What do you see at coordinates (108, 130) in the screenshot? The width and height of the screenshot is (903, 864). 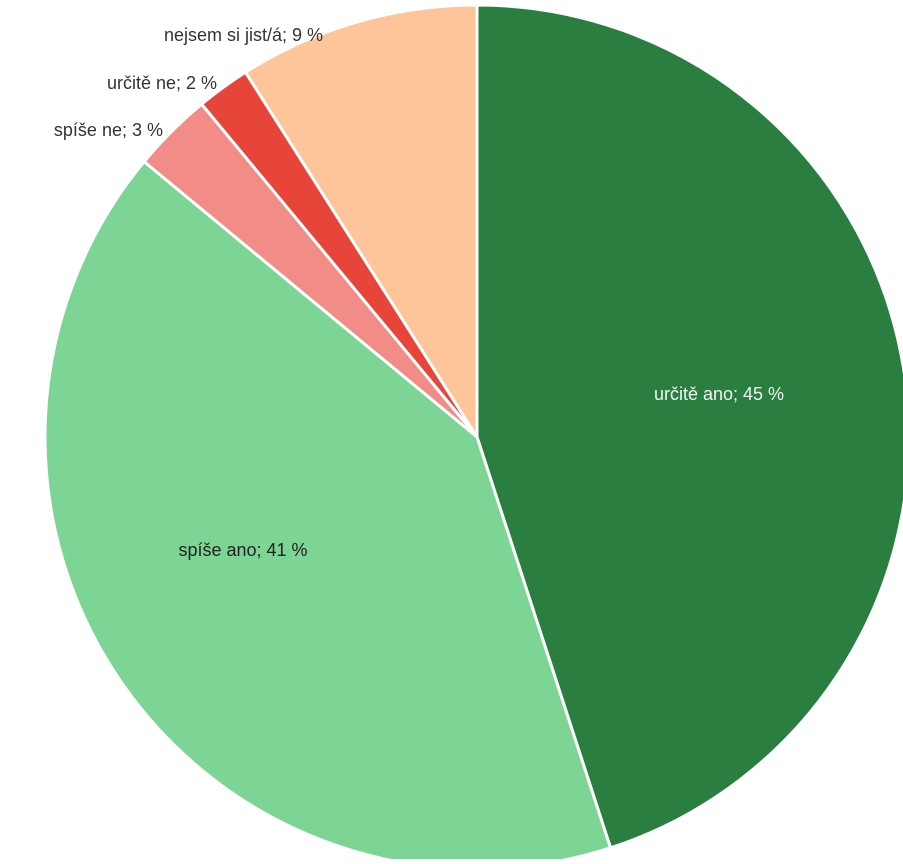 I see `slice-label-3: spíše ne; 3 %` at bounding box center [108, 130].